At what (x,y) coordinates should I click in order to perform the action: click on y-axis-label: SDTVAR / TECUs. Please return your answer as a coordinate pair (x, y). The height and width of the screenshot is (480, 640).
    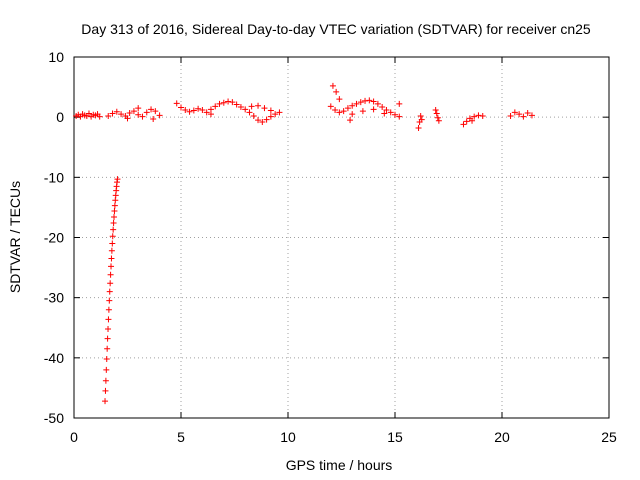
    Looking at the image, I should click on (15, 237).